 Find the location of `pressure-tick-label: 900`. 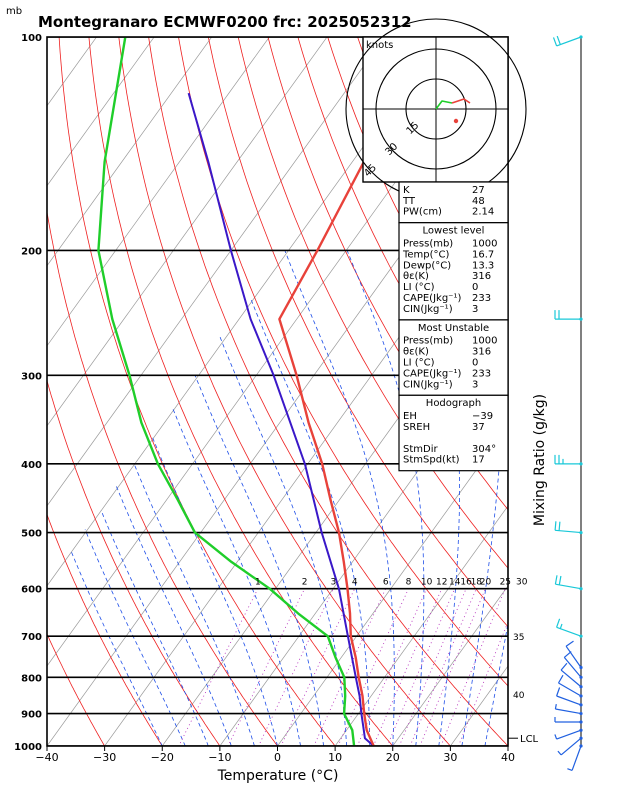

pressure-tick-label: 900 is located at coordinates (31, 715).